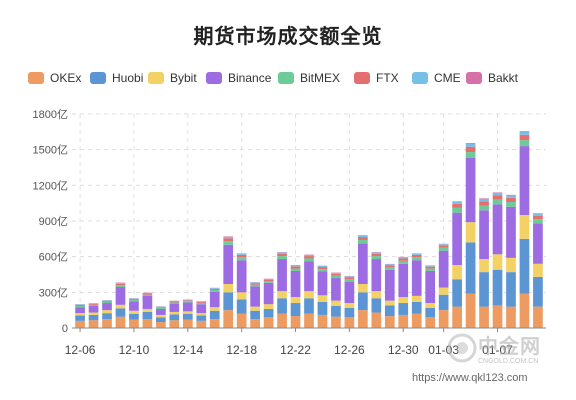 Image resolution: width=576 pixels, height=400 pixels. What do you see at coordinates (447, 78) in the screenshot?
I see `legend-label: CME` at bounding box center [447, 78].